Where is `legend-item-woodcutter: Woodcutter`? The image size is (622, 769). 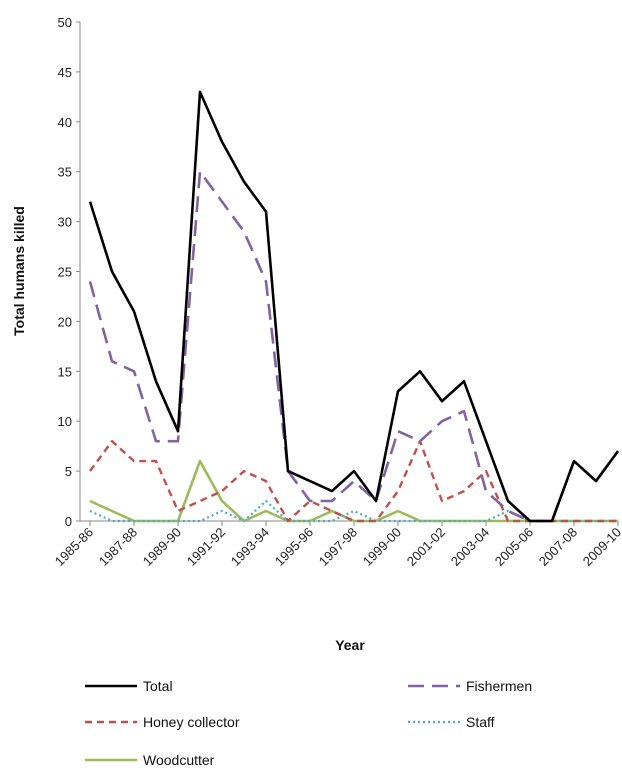
legend-item-woodcutter: Woodcutter is located at coordinates (150, 760).